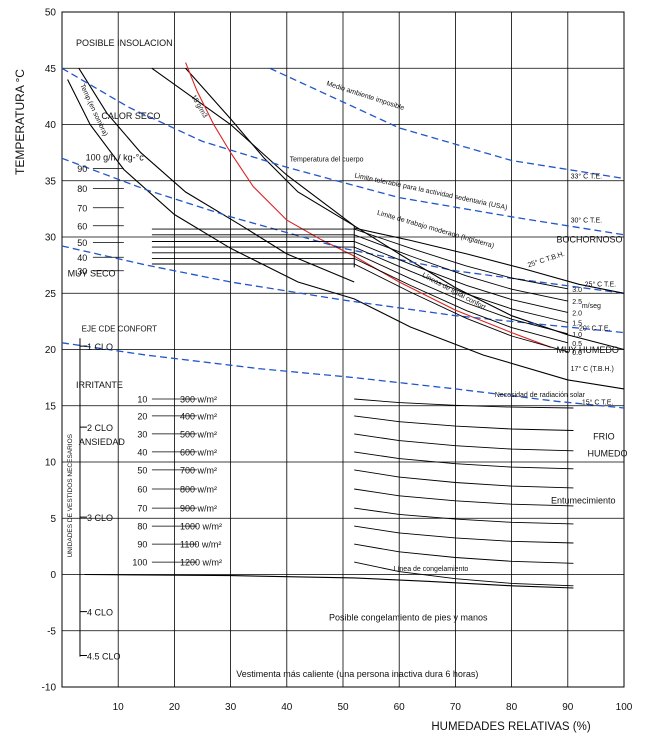  Describe the element at coordinates (175, 707) in the screenshot. I see `x-tick-label: 20` at that location.